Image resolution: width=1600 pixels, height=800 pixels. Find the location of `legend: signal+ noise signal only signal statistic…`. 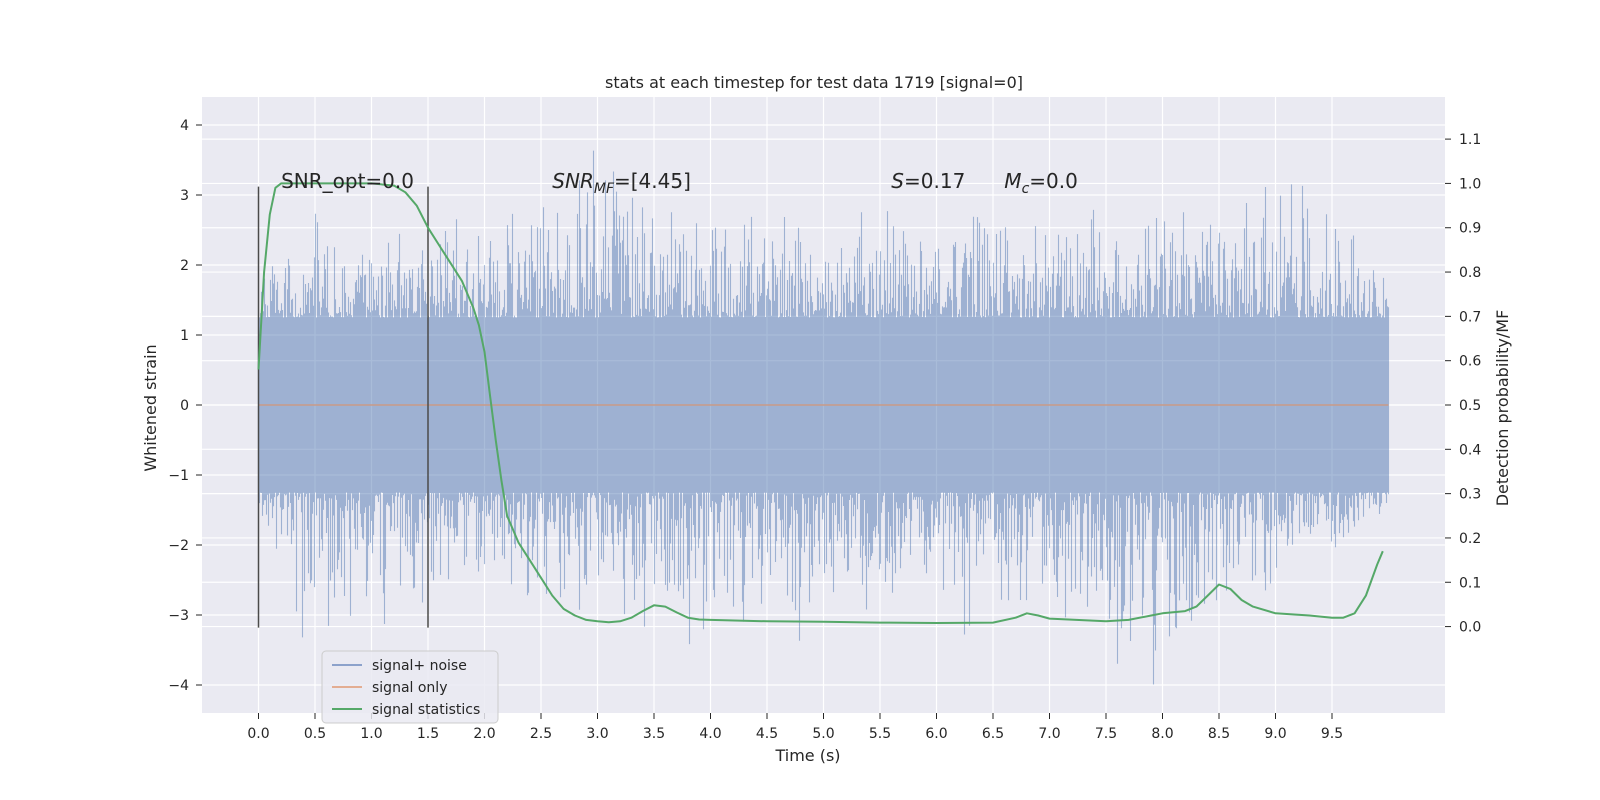

legend: signal+ noise signal only signal statistic… is located at coordinates (410, 687).